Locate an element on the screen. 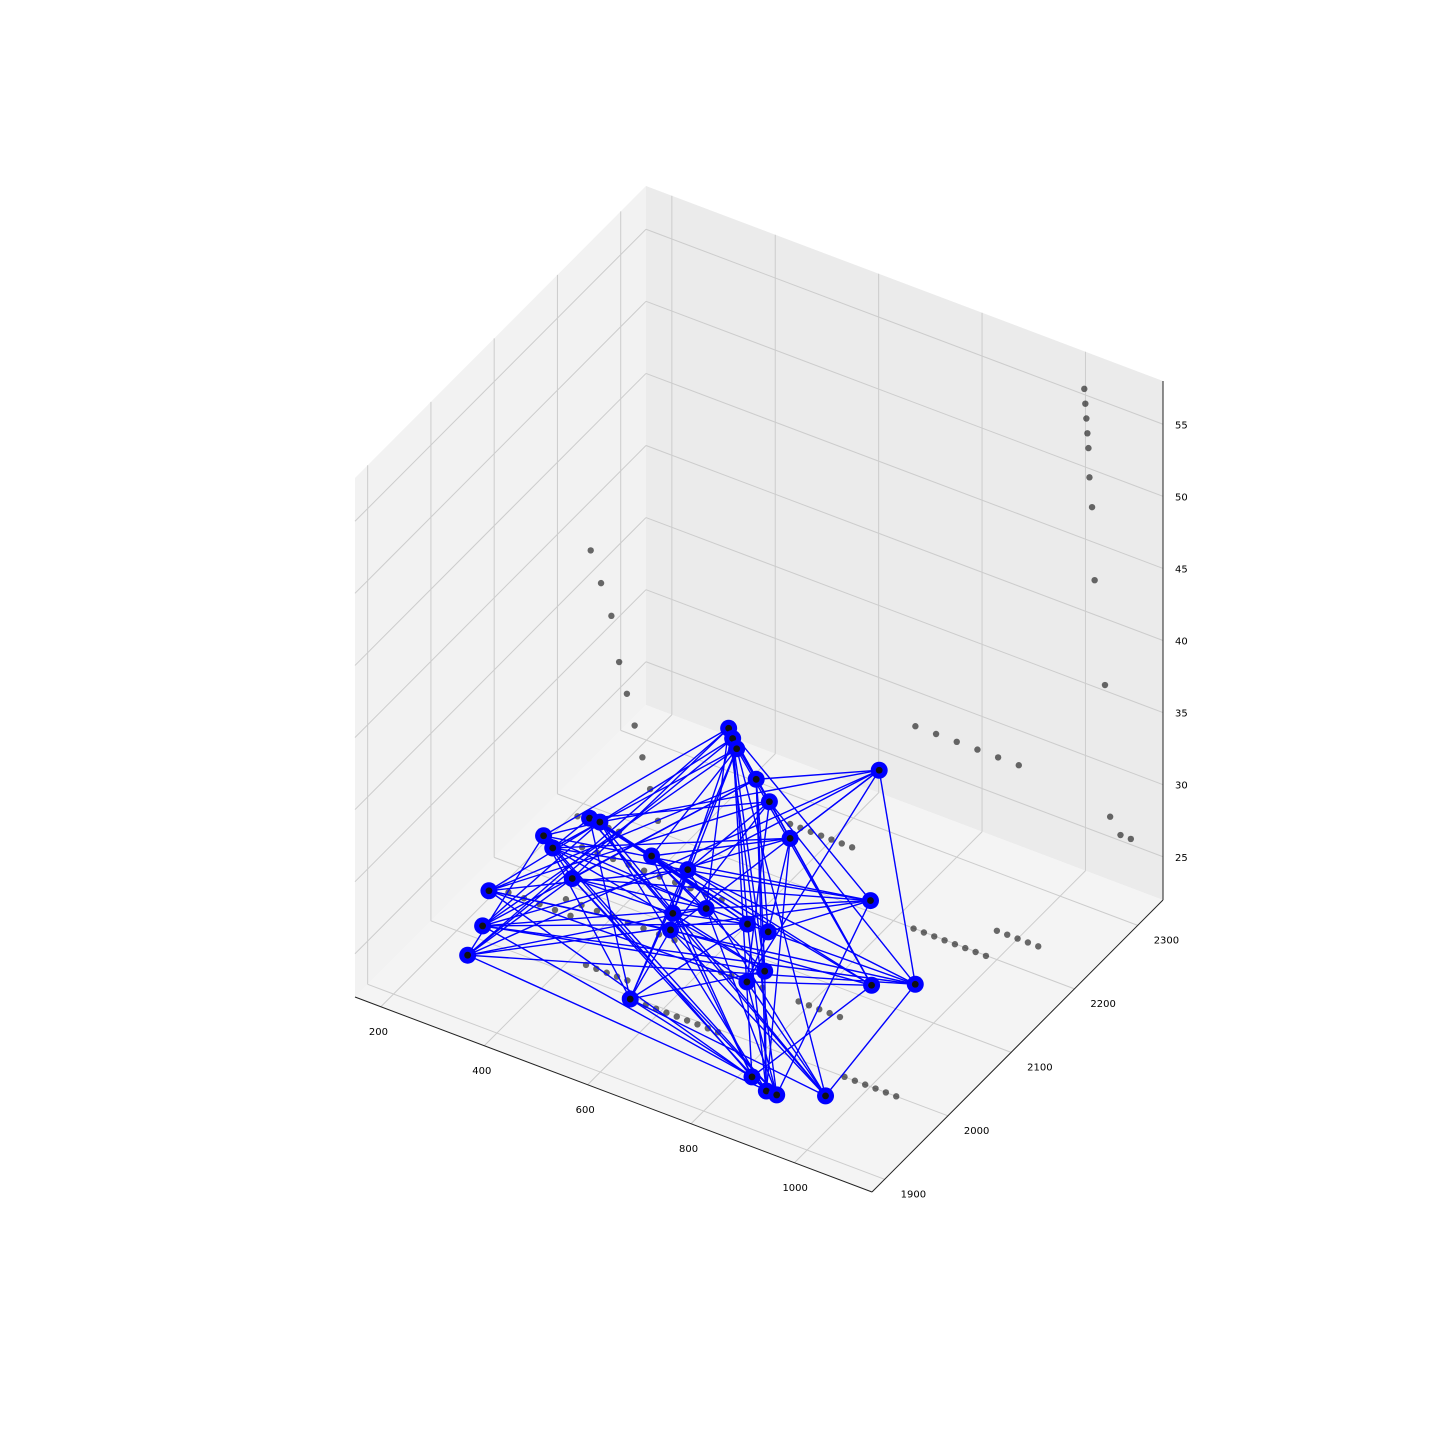 This screenshot has height=1440, width=1440. z-tick-label-0: 25 is located at coordinates (1181, 858).